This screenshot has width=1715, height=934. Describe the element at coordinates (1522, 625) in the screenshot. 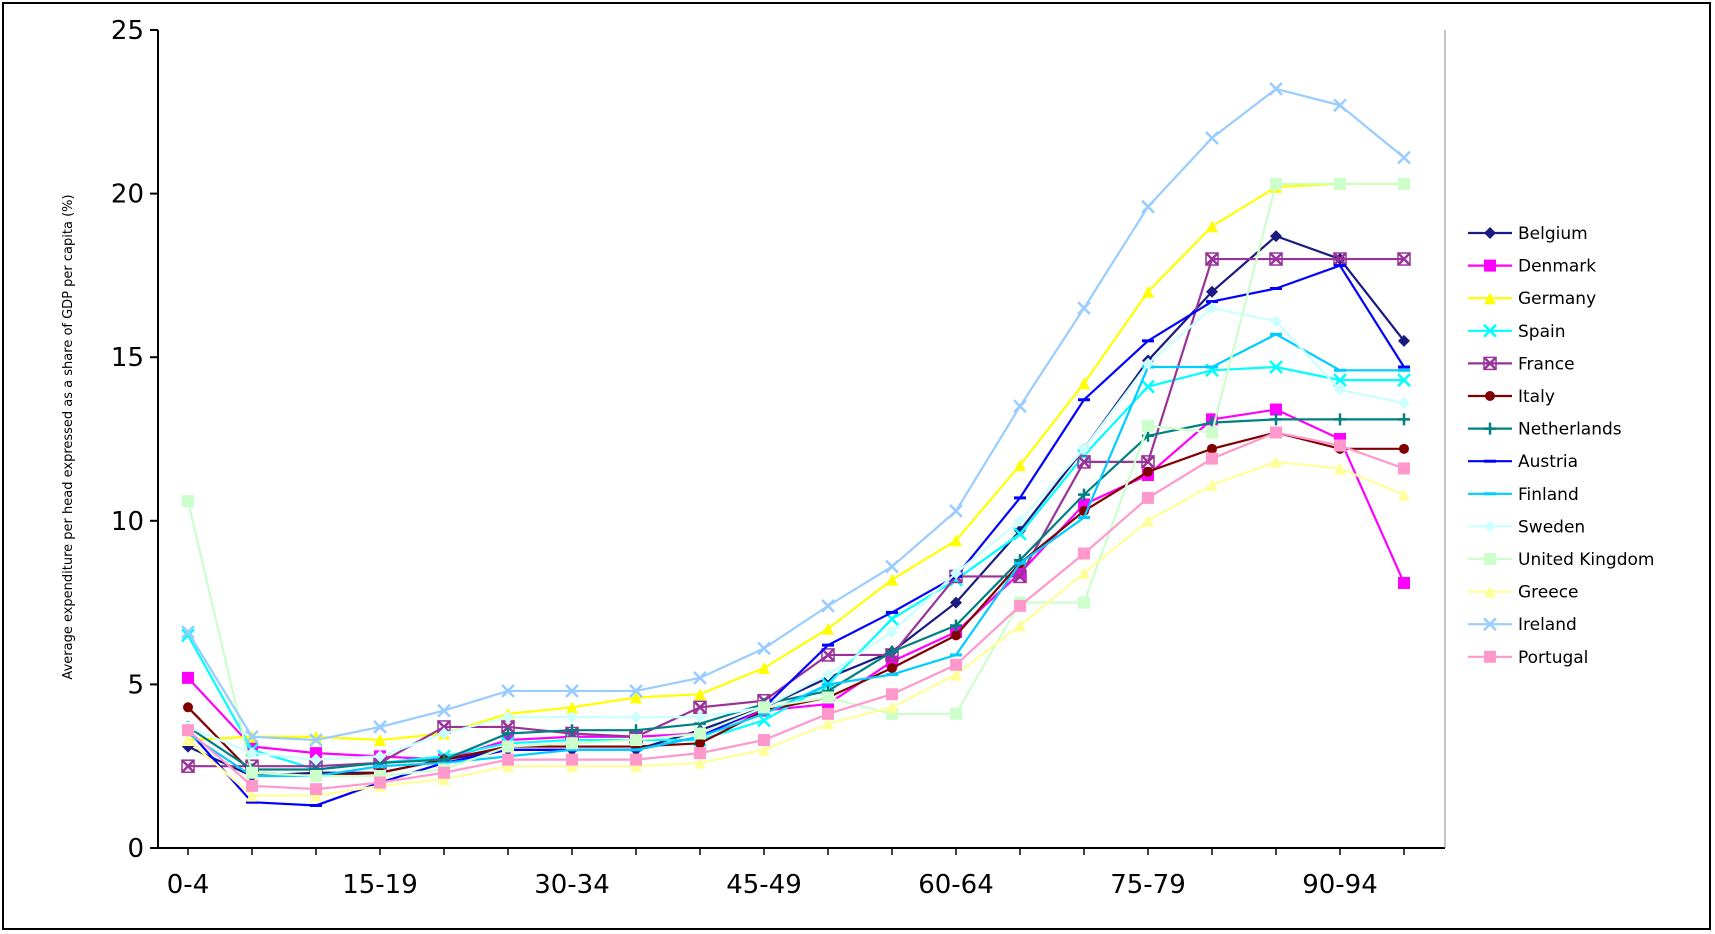

I see `legend-item: Ireland` at that location.